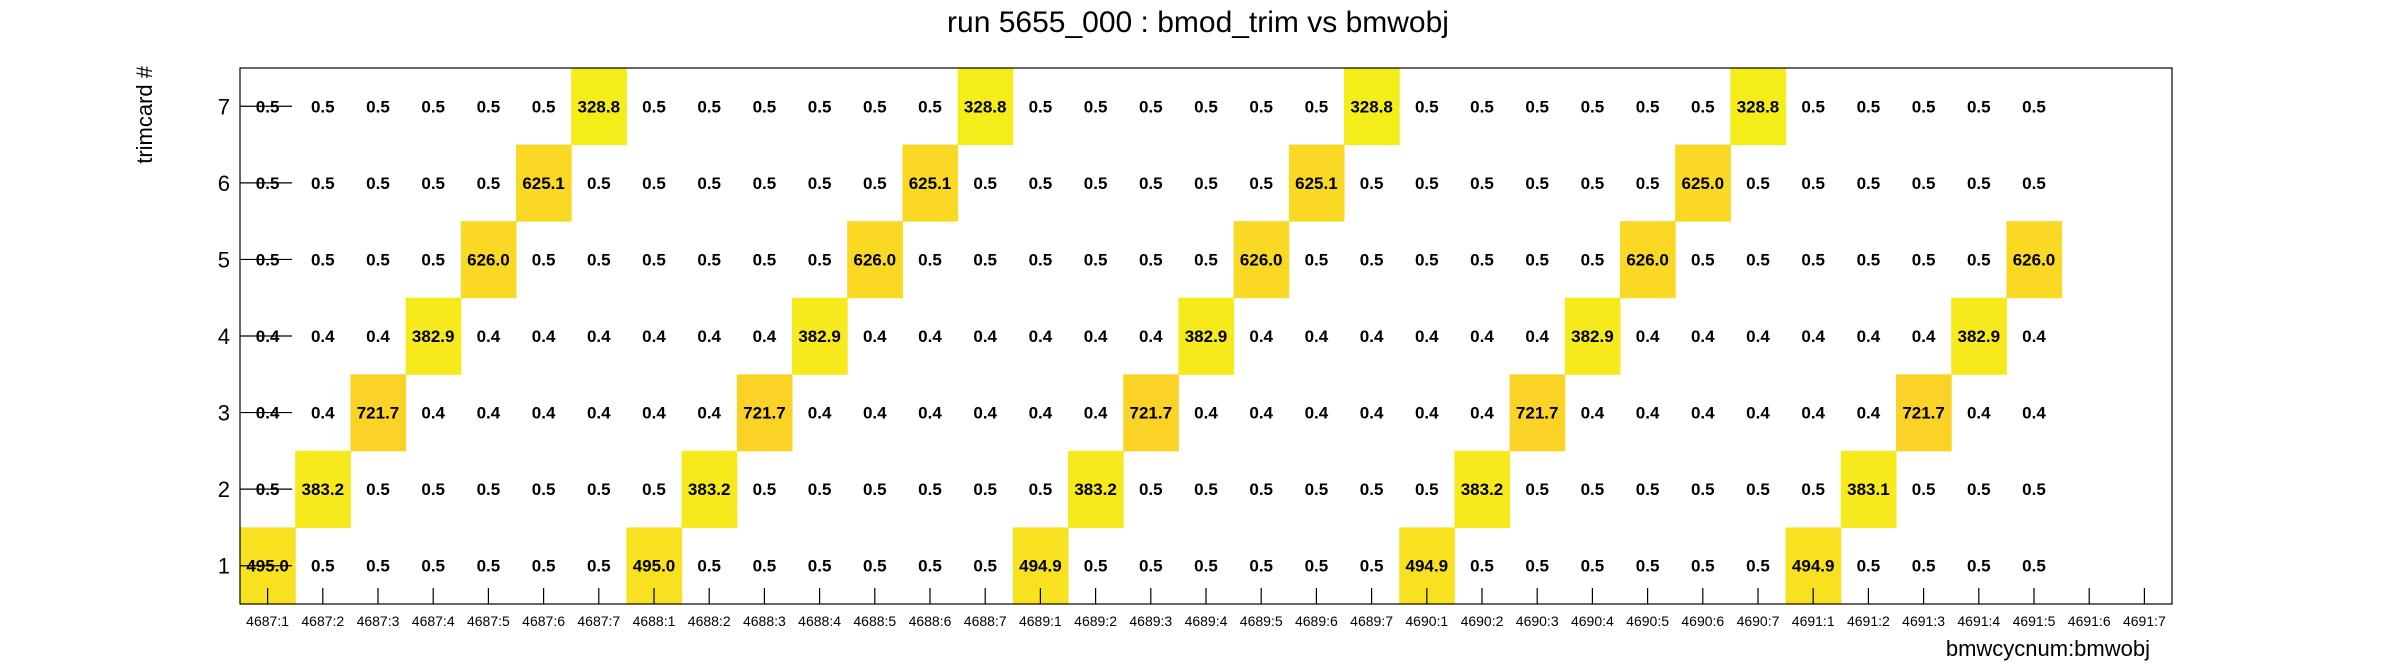 This screenshot has width=2396, height=672. What do you see at coordinates (985, 621) in the screenshot?
I see `x-tick-label: 4688:7` at bounding box center [985, 621].